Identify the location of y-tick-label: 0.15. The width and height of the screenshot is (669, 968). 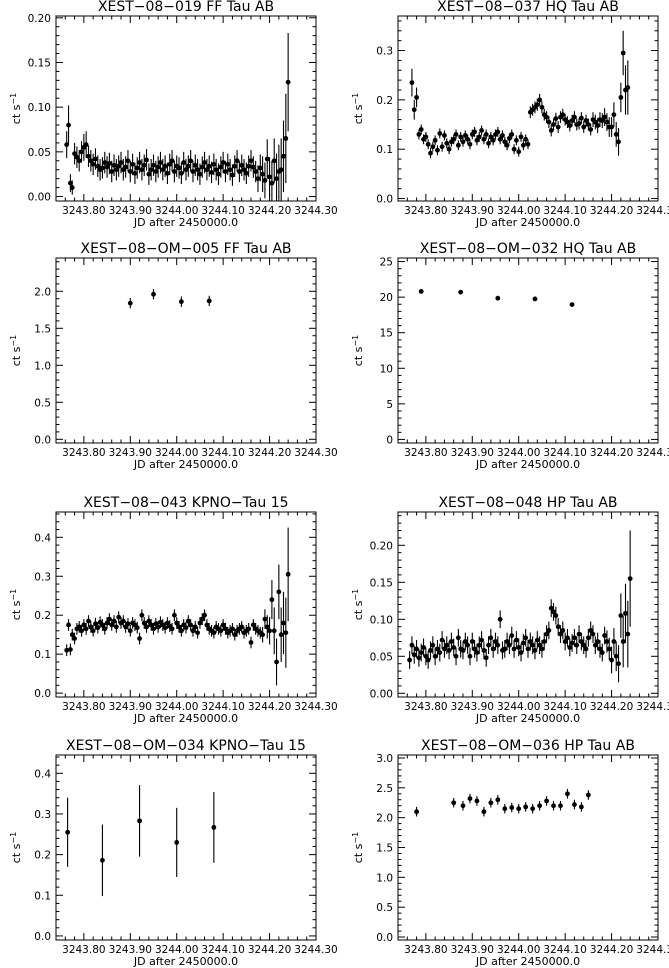
(39, 63).